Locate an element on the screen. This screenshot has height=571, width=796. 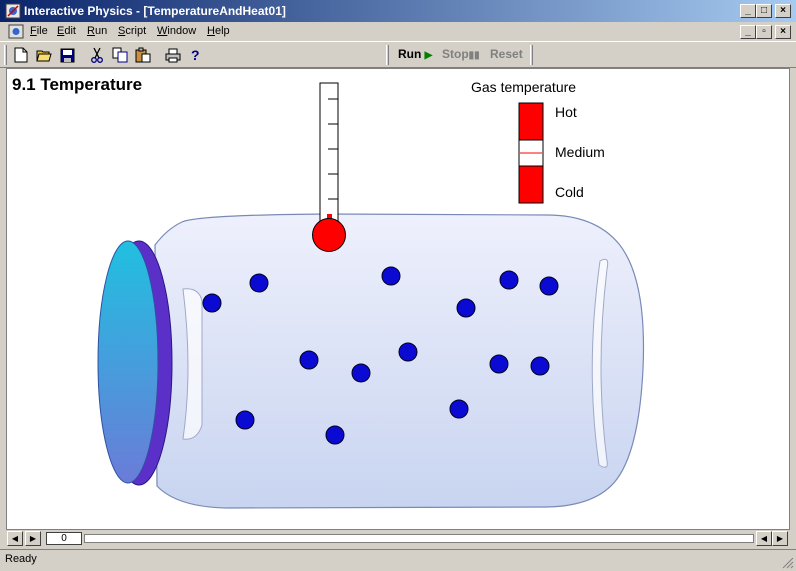
close-button: × is located at coordinates (783, 11).